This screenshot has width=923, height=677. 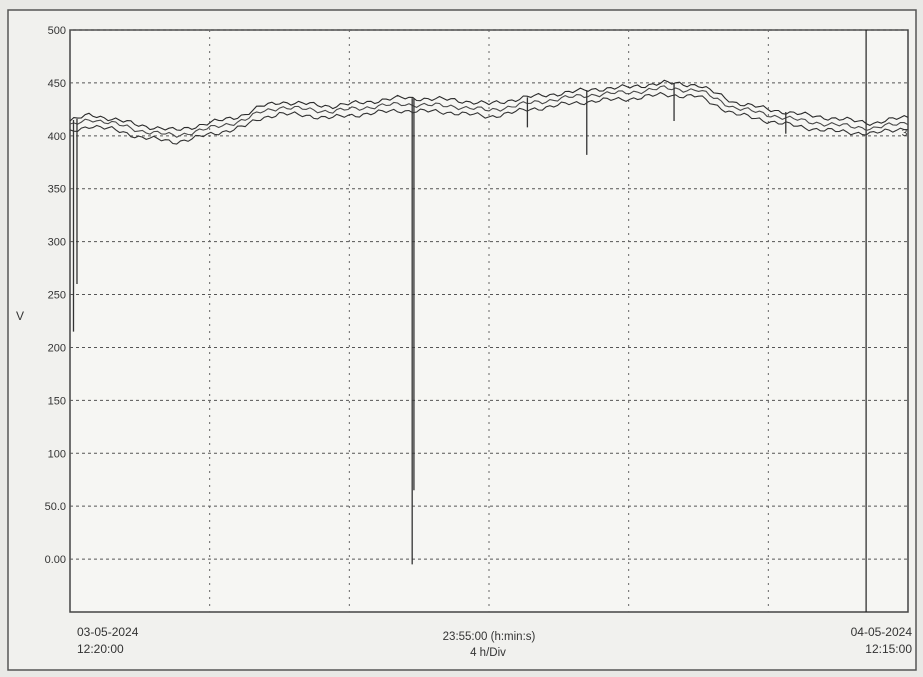 I want to click on y-tick-label: 250, so click(x=57, y=296).